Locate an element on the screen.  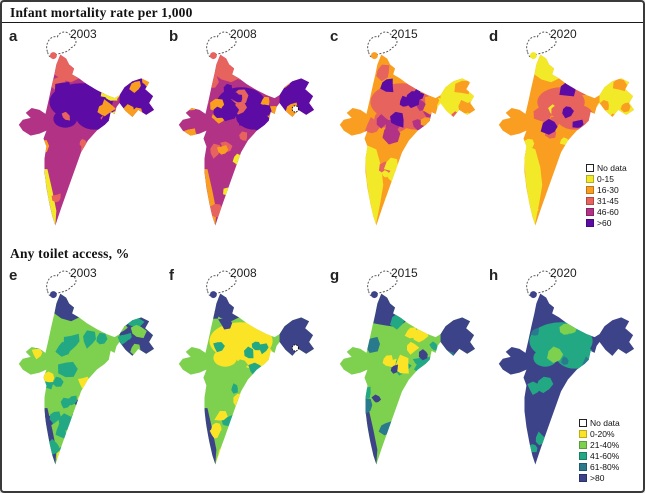
panel-letter: f is located at coordinates (171, 275).